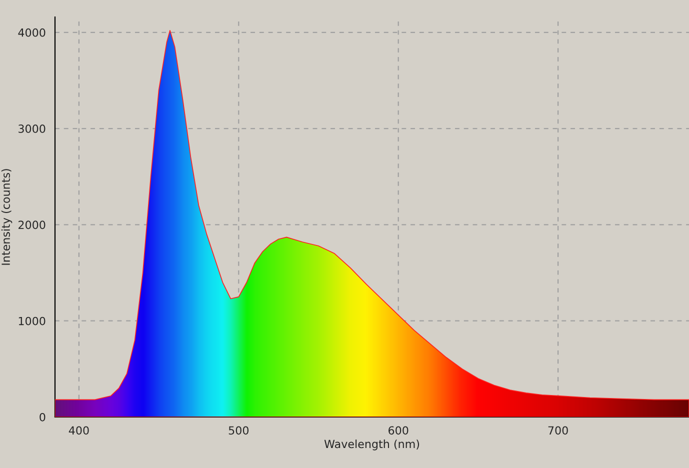  I want to click on y-tick-label: 2000, so click(32, 225).